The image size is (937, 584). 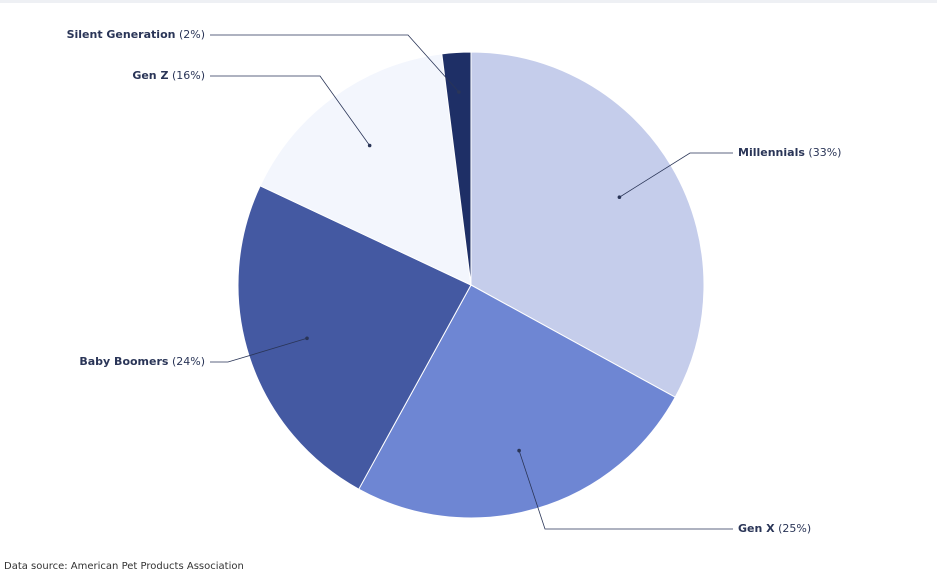 I want to click on slice-label: Gen Z (16%), so click(x=168, y=75).